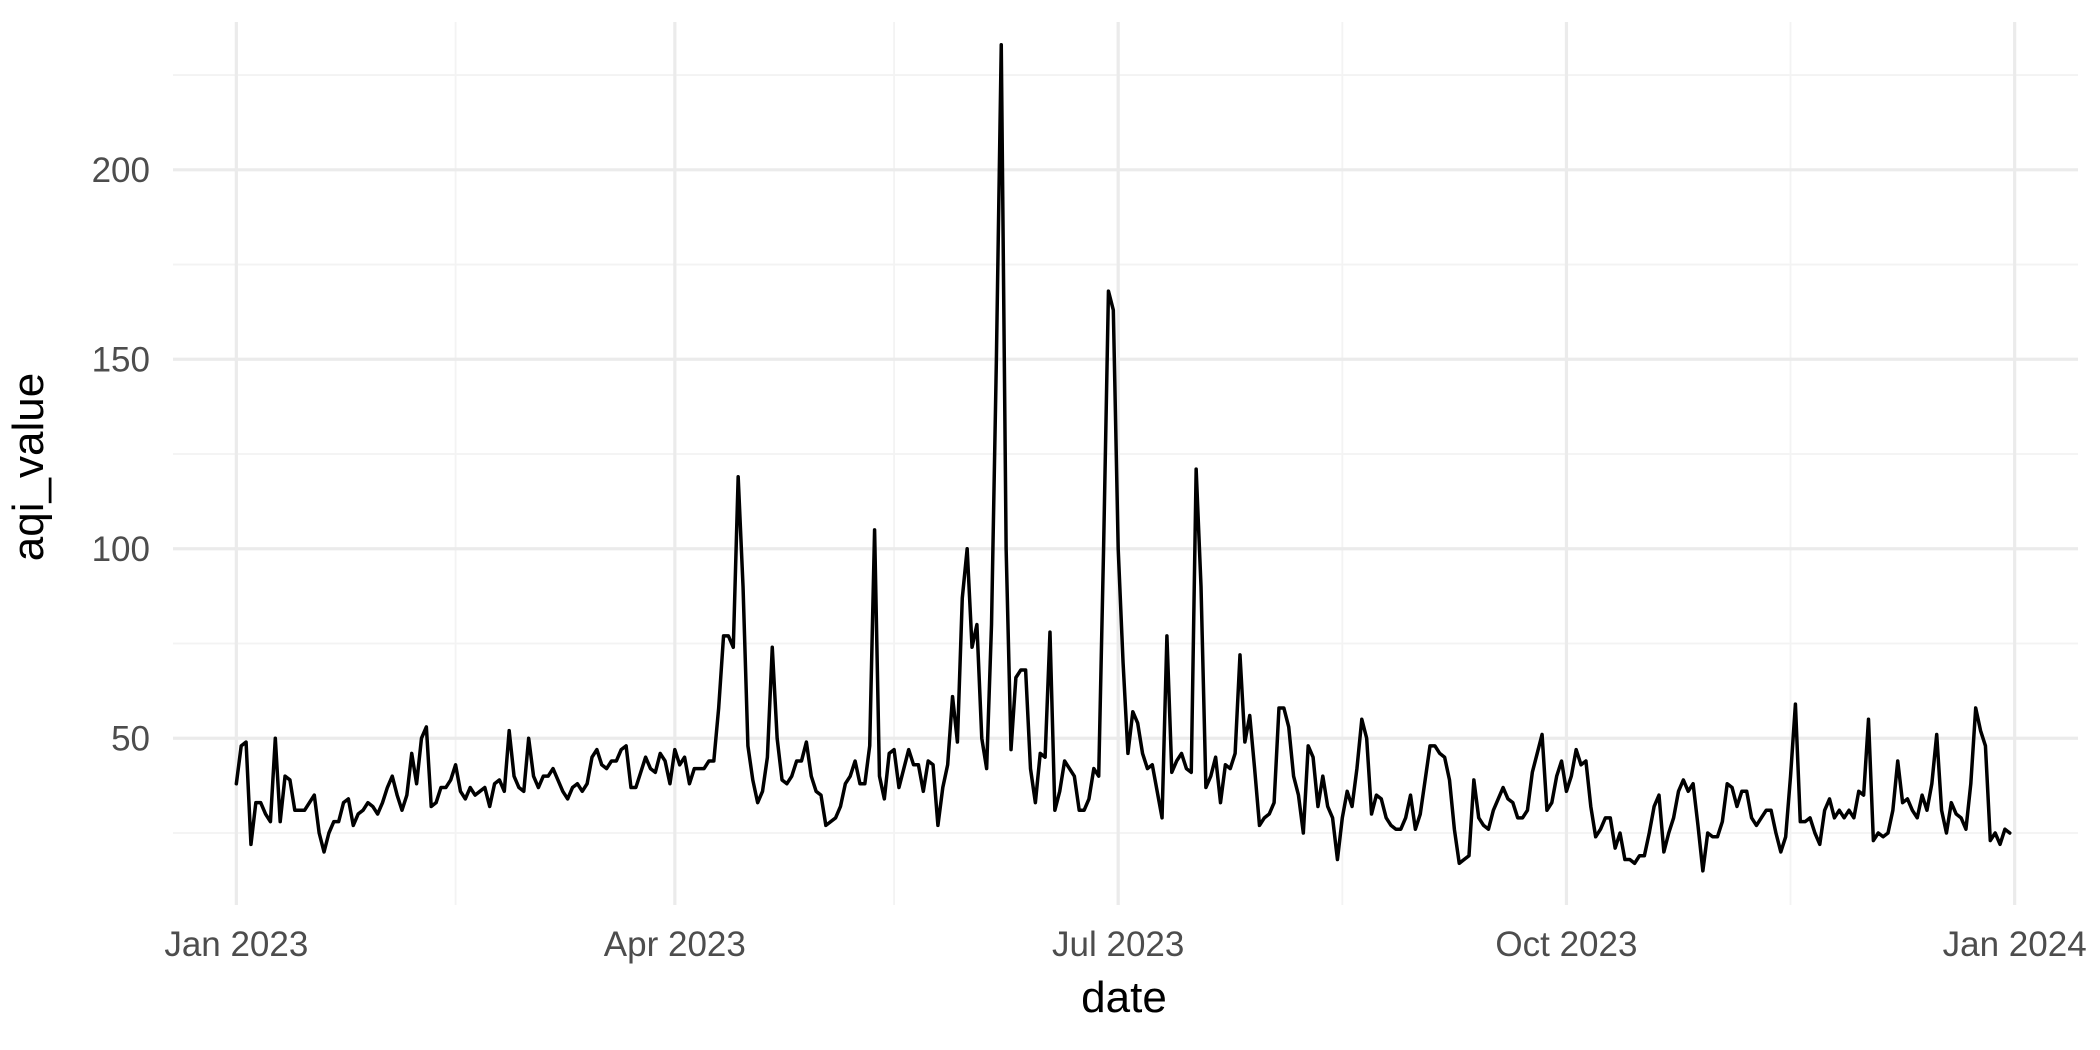 This screenshot has height=1050, width=2100. Describe the element at coordinates (28, 467) in the screenshot. I see `y-axis-title: aqi_value` at that location.